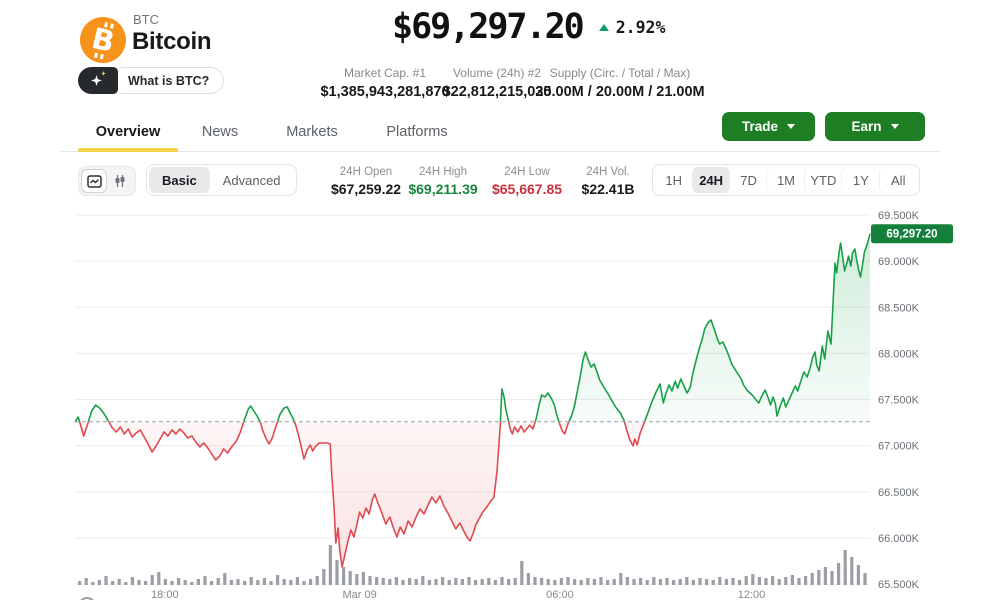 Image resolution: width=1000 pixels, height=600 pixels. I want to click on tab-overview: Overview, so click(128, 132).